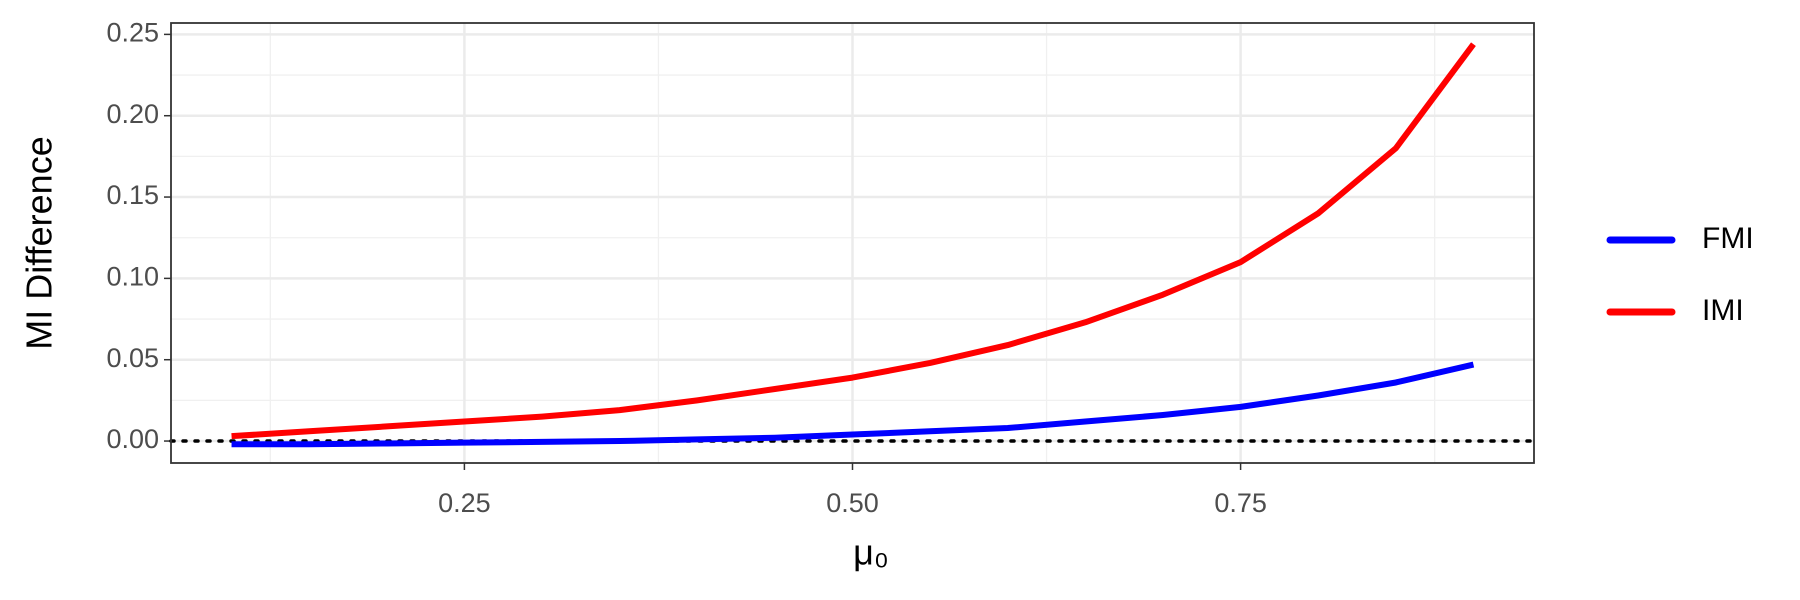  I want to click on y-tick-label: 0.15, so click(132, 195).